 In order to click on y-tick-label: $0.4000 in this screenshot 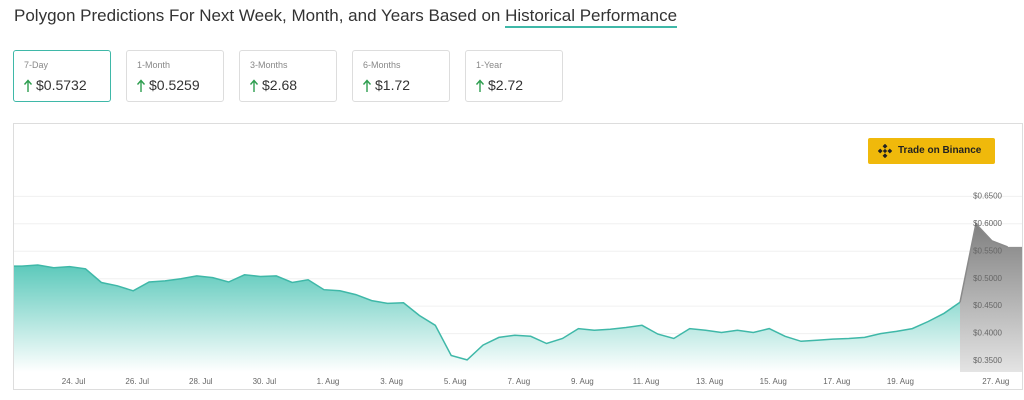, I will do `click(987, 333)`.